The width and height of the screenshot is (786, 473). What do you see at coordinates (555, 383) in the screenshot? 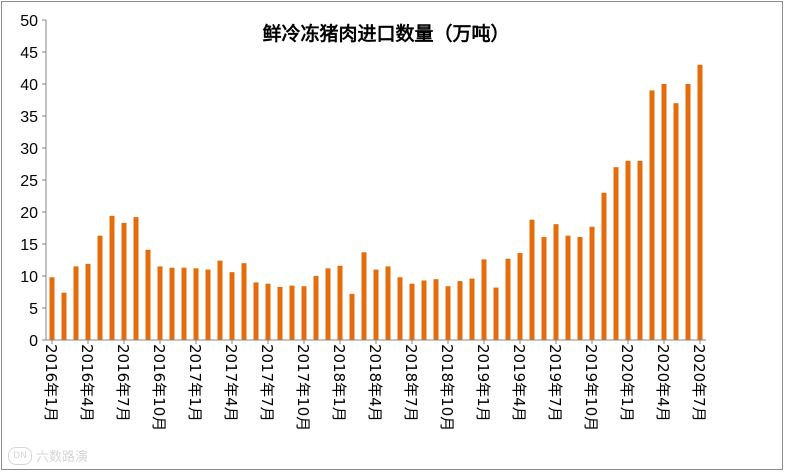
I see `x-tick-label: 2019年7月` at bounding box center [555, 383].